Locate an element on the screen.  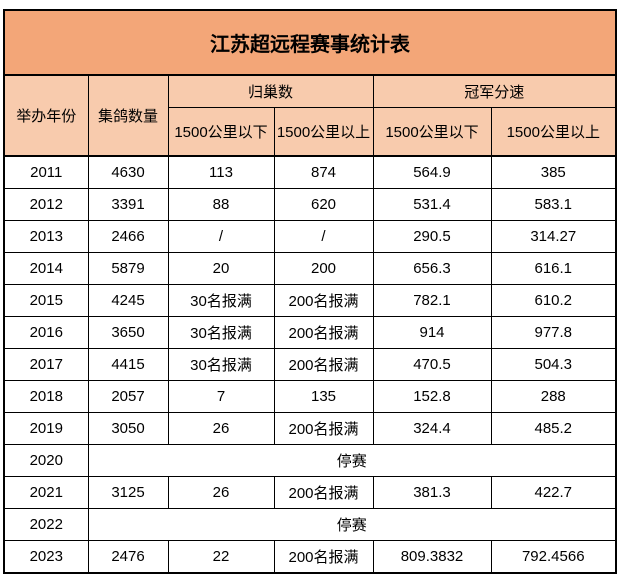
header-row-groups: 举办年份 集鸽数量 归巢数 冠军分速 is located at coordinates (310, 115).